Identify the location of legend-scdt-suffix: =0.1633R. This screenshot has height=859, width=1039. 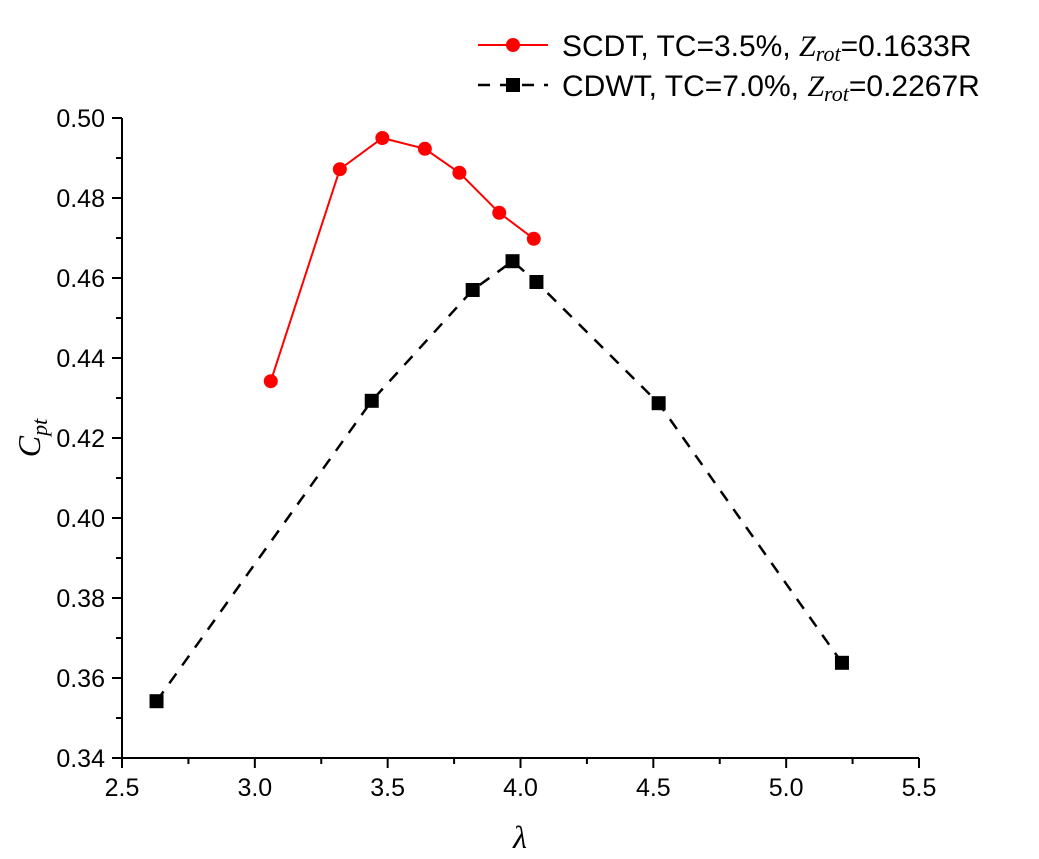
(906, 46).